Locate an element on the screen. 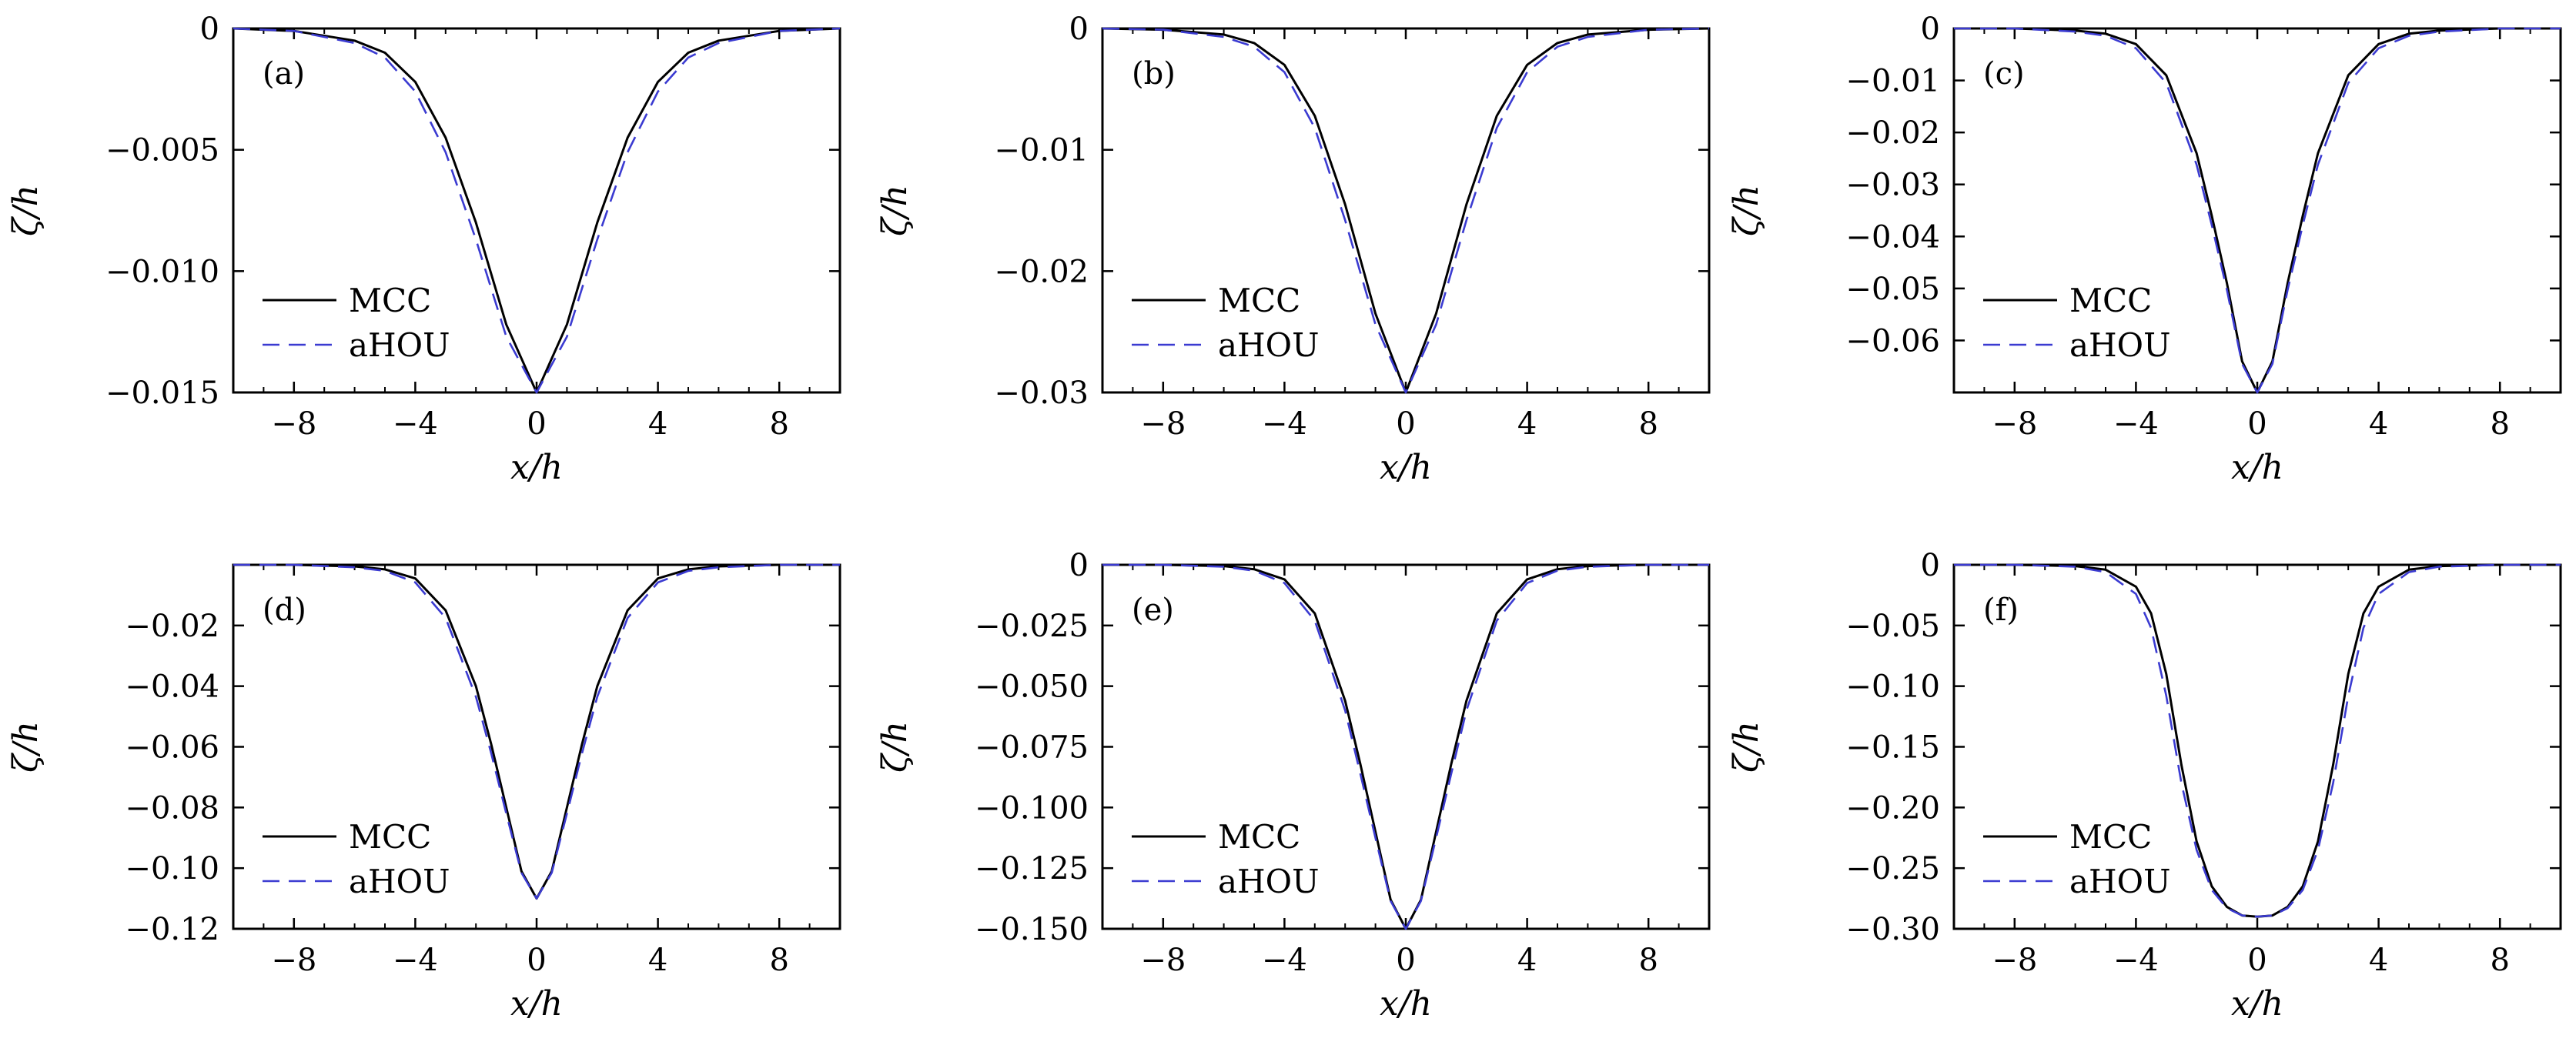 The height and width of the screenshot is (1045, 2576). panel-label: (b) is located at coordinates (1154, 74).